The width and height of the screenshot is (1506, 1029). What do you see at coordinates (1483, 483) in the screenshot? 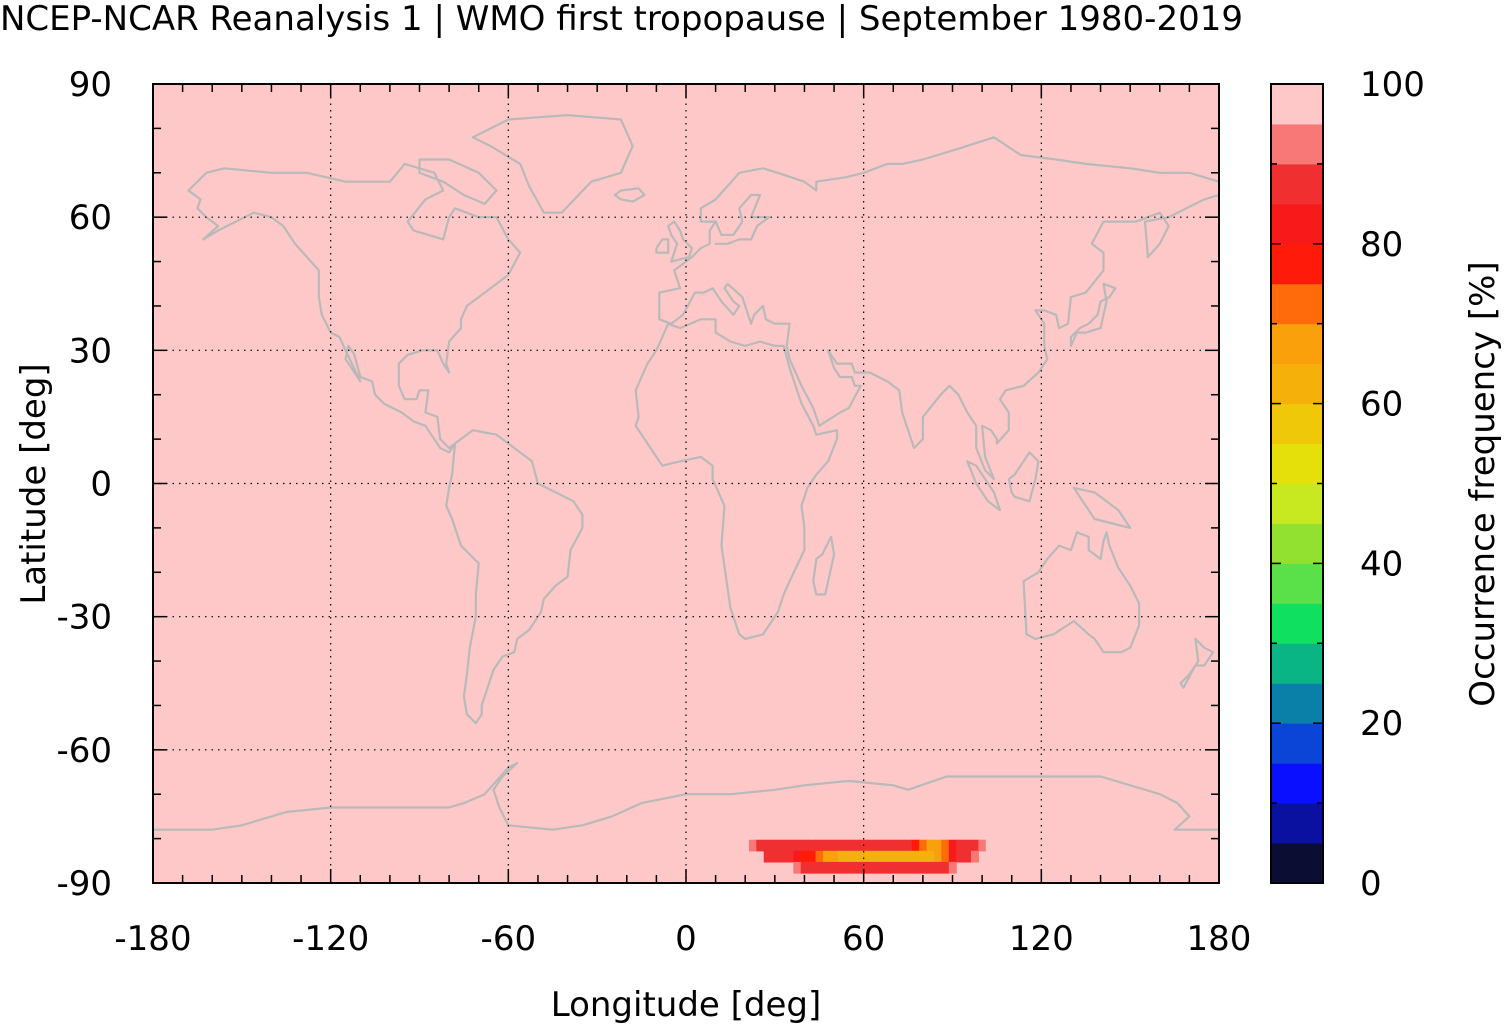
I see `colorbar-label: Occurrence frequency [%]` at bounding box center [1483, 483].